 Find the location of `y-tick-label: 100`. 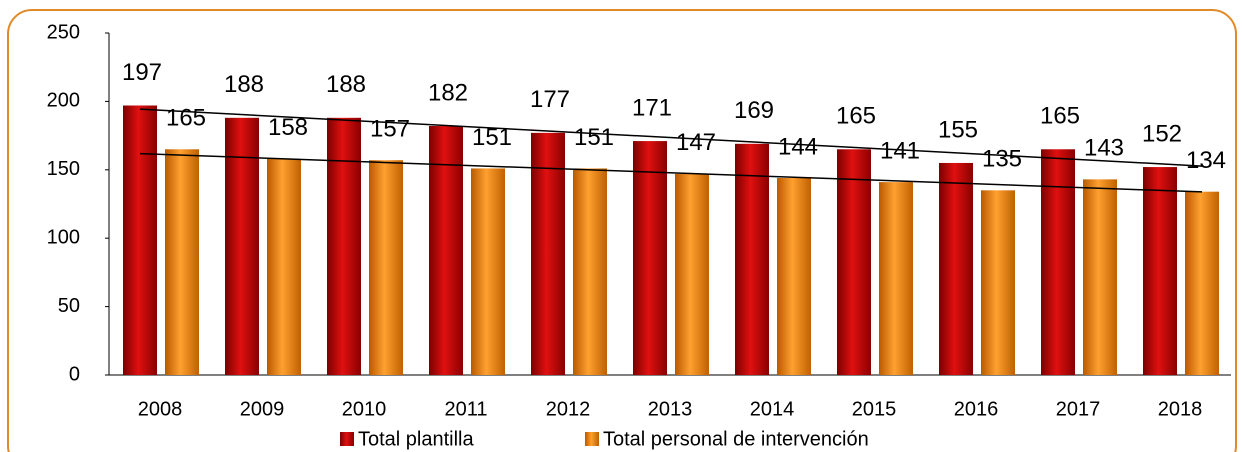

y-tick-label: 100 is located at coordinates (63, 237).